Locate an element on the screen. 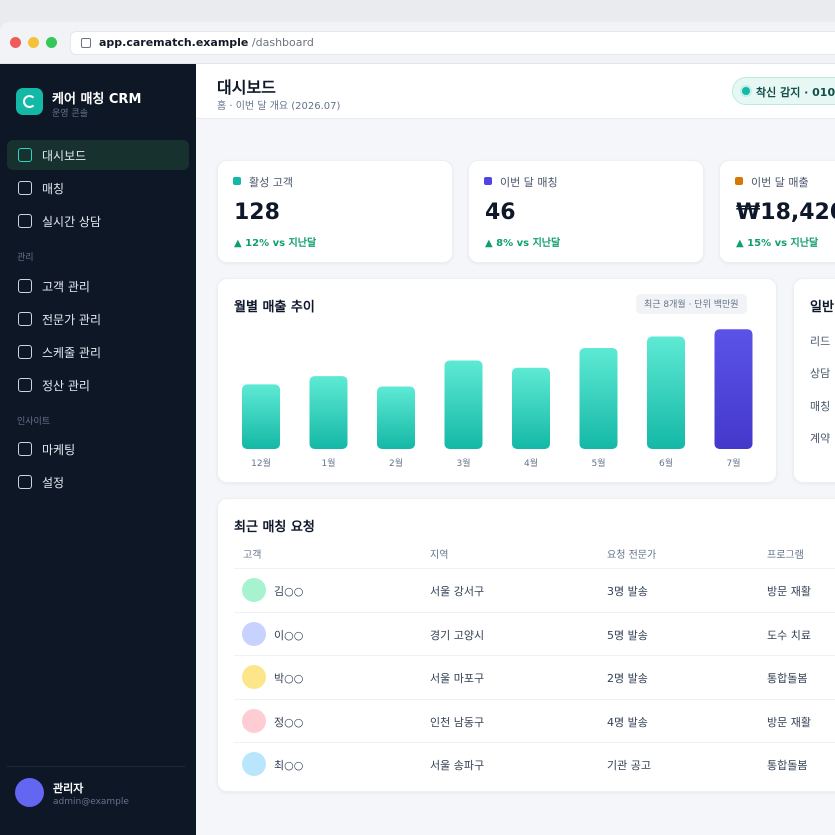 Image resolution: width=835 pixels, height=835 pixels. matching-icon is located at coordinates (25, 188).